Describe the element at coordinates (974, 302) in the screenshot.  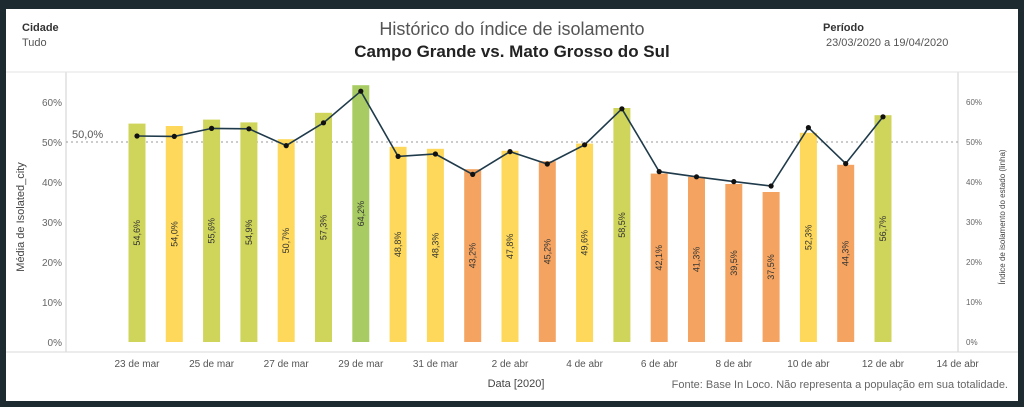
I see `y2-tick-label: 10%` at that location.